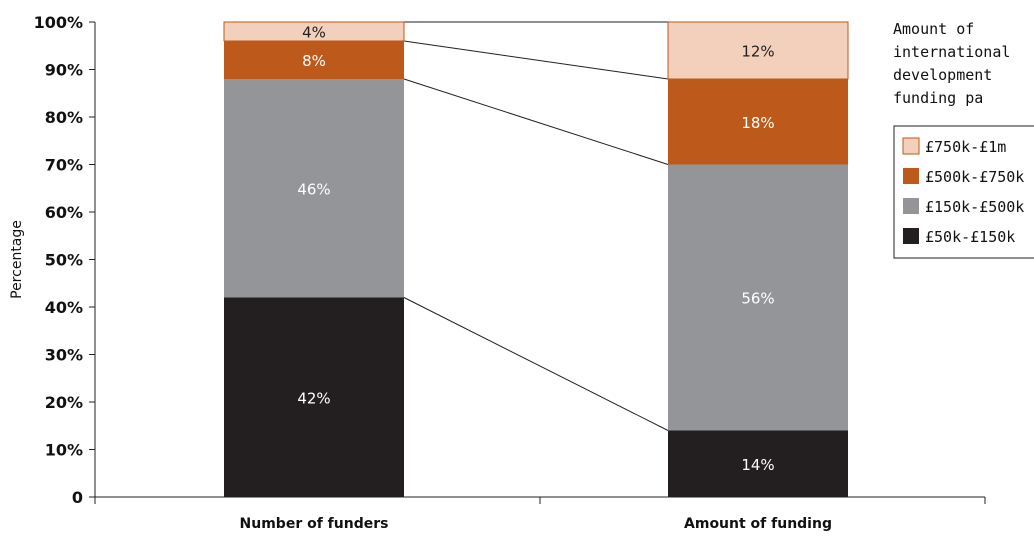 This screenshot has height=539, width=1034. I want to click on legend-label: £50k-£150k, so click(970, 237).